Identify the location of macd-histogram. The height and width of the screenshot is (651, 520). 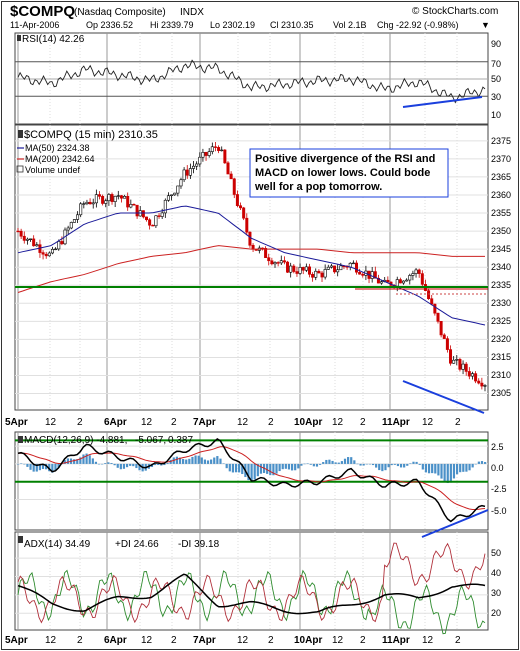
(252, 468).